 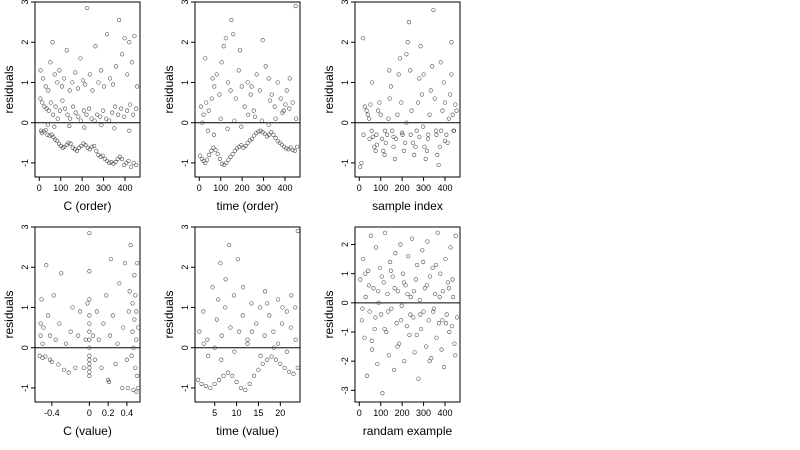 I want to click on y-tick-label: 2, so click(x=345, y=42).